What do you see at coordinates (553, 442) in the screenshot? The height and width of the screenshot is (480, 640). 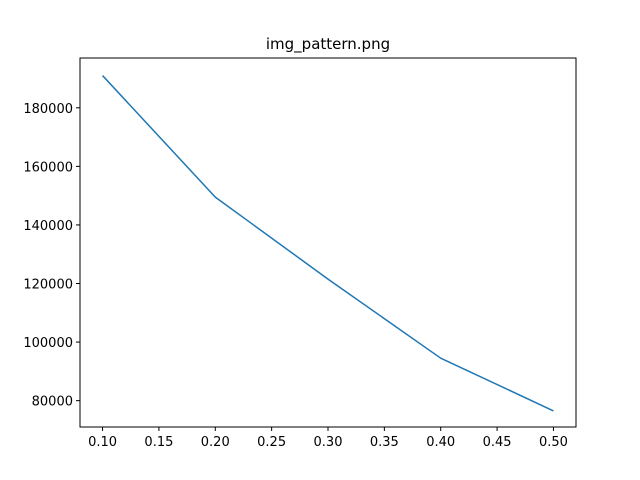 I see `x-tick-label: 0.50` at bounding box center [553, 442].